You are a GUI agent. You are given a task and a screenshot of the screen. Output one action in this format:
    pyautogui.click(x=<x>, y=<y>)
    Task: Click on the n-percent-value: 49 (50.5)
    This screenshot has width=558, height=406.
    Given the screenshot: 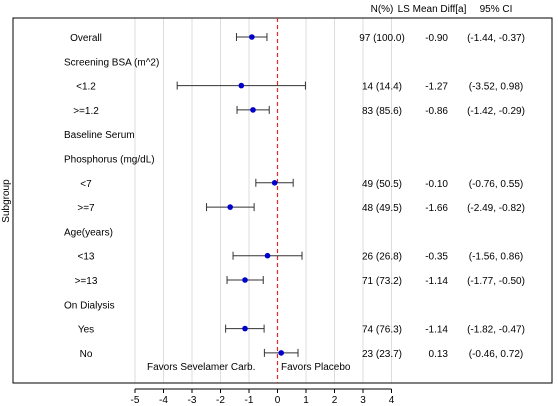 What is the action you would take?
    pyautogui.click(x=382, y=184)
    